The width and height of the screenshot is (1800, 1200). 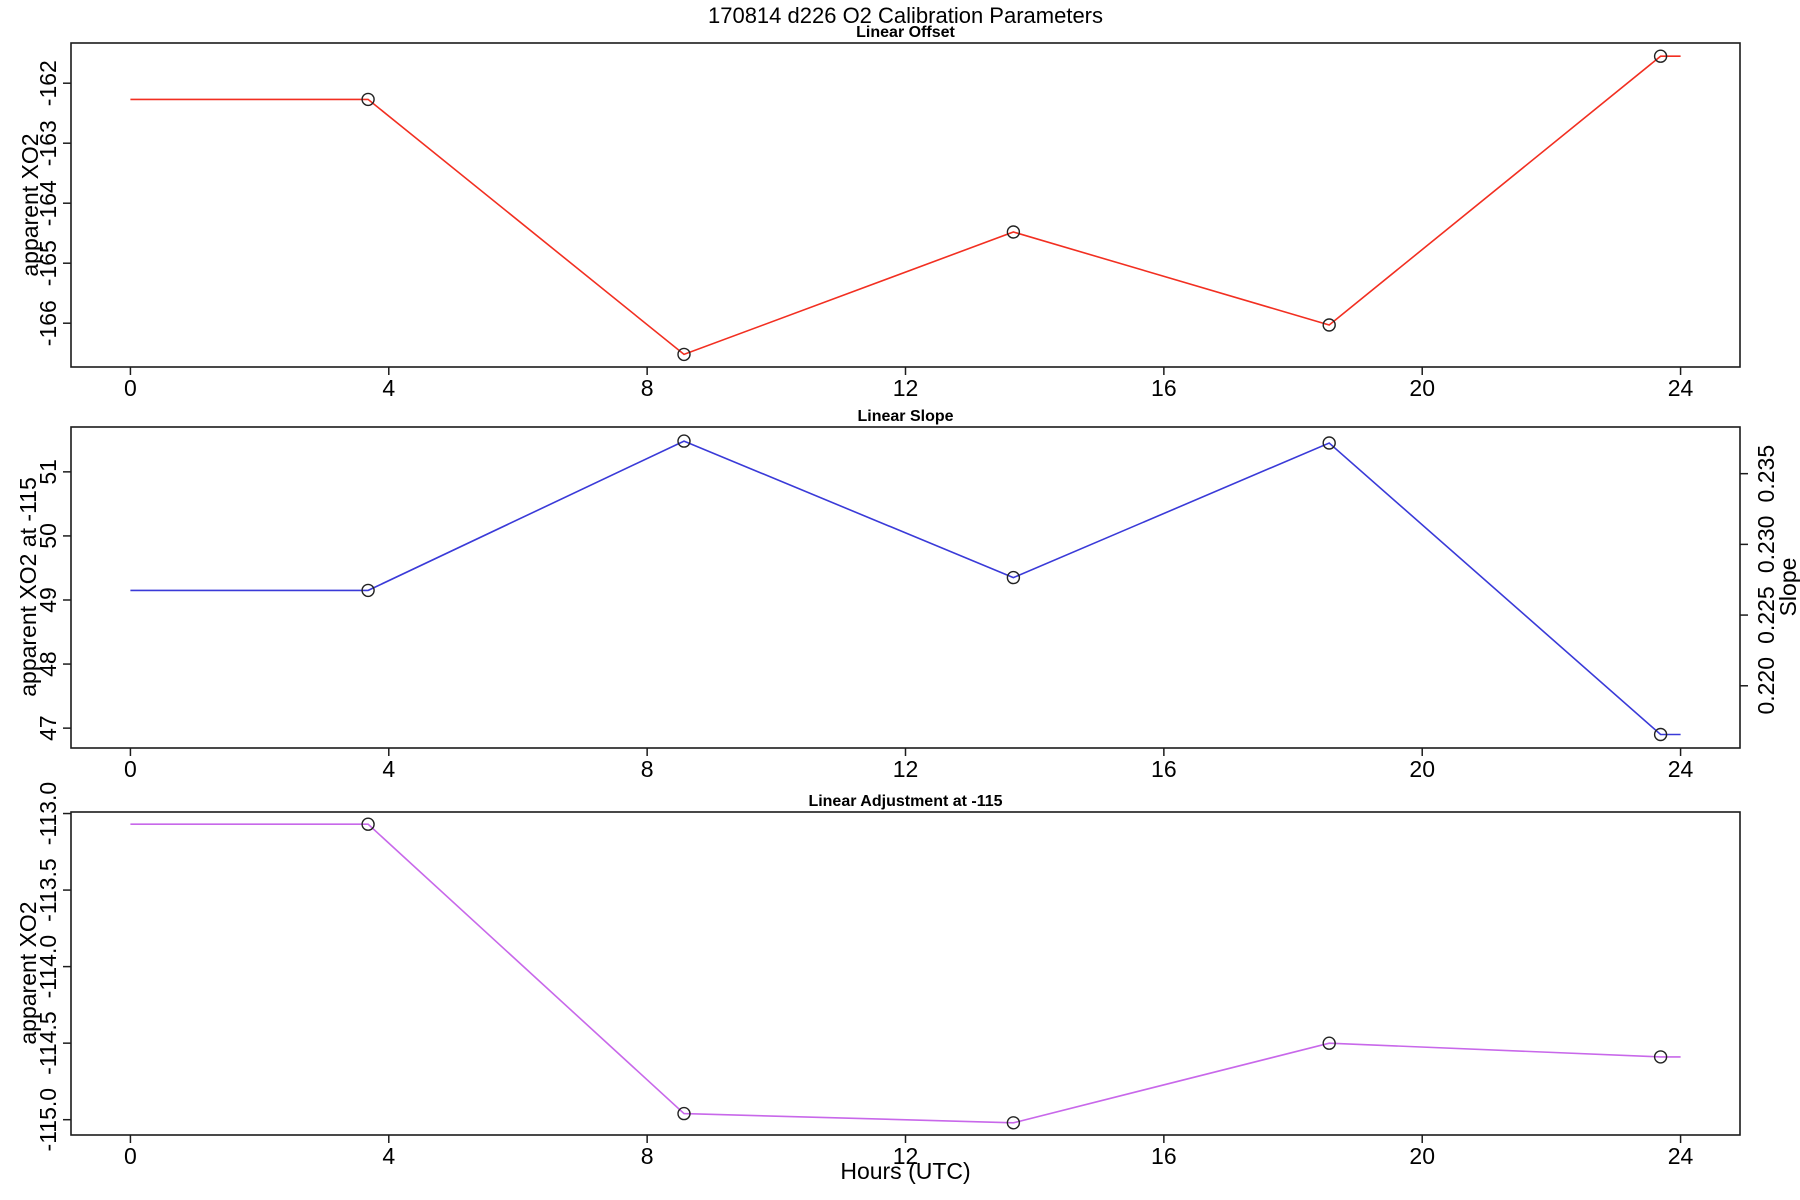 I want to click on y-tick-label: -114.5, so click(x=48, y=1043).